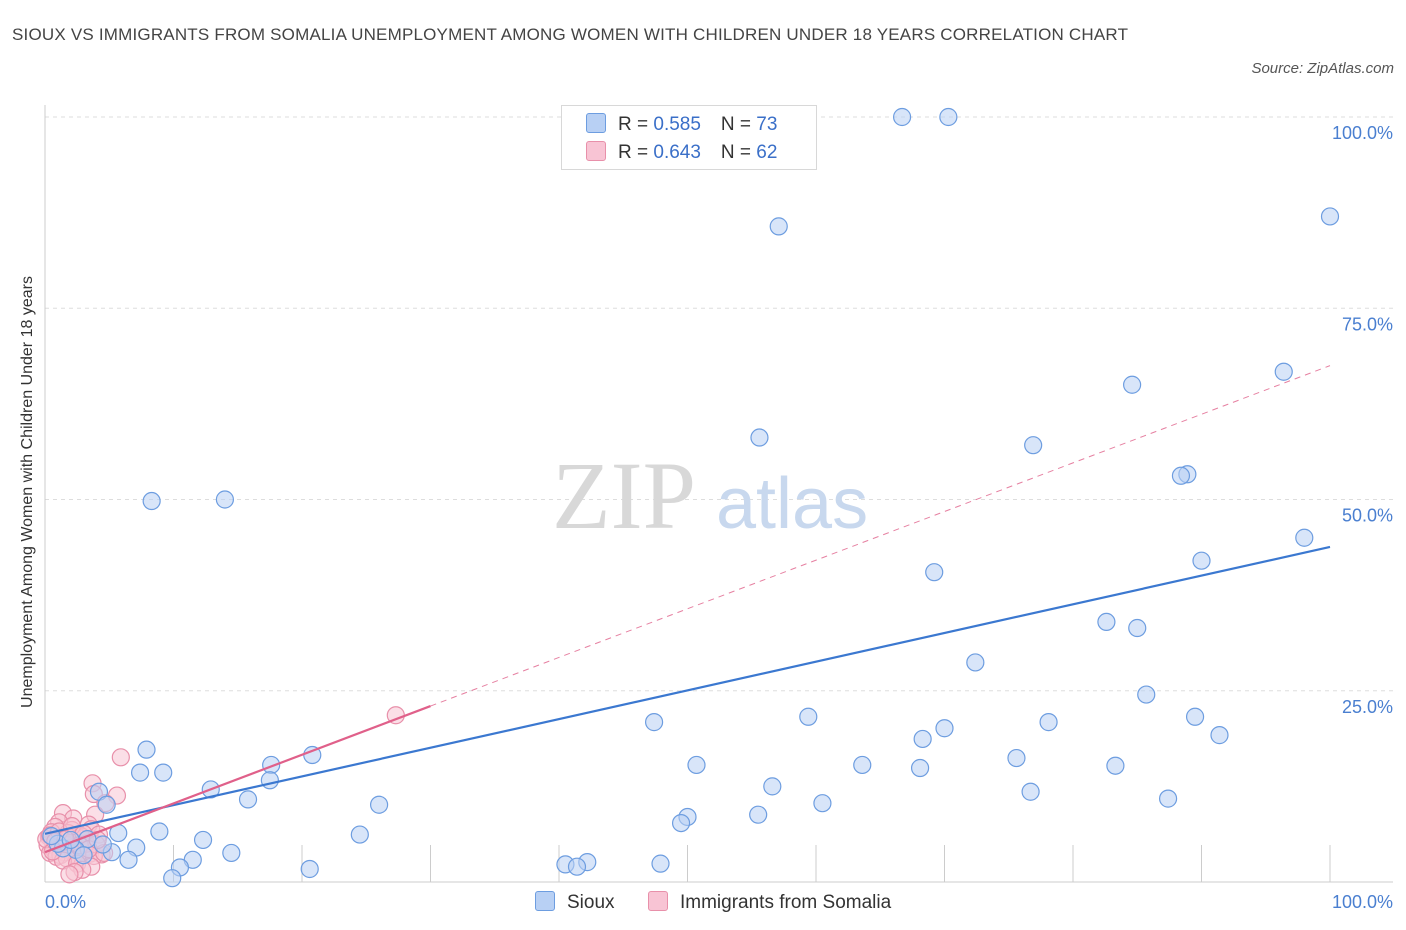  What do you see at coordinates (792, 504) in the screenshot?
I see `watermark-atlas: atlas` at bounding box center [792, 504].